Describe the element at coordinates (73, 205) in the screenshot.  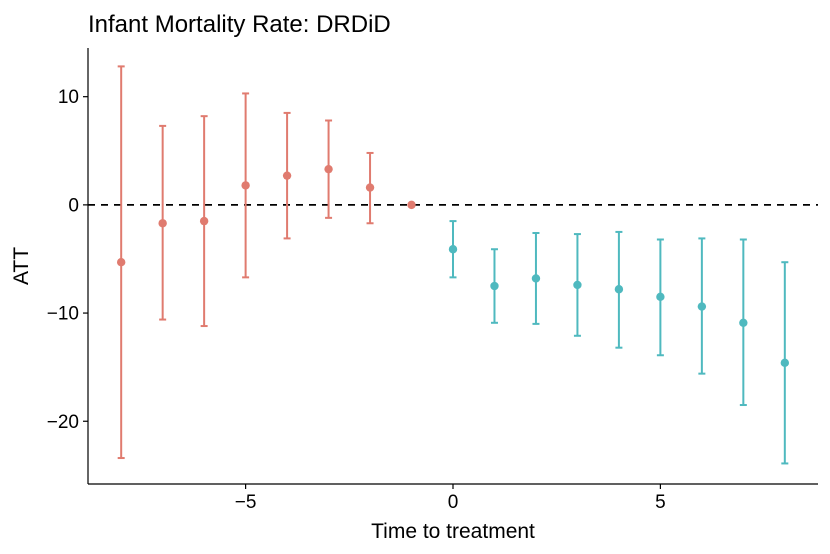
I see `y-tick-label: 0` at that location.